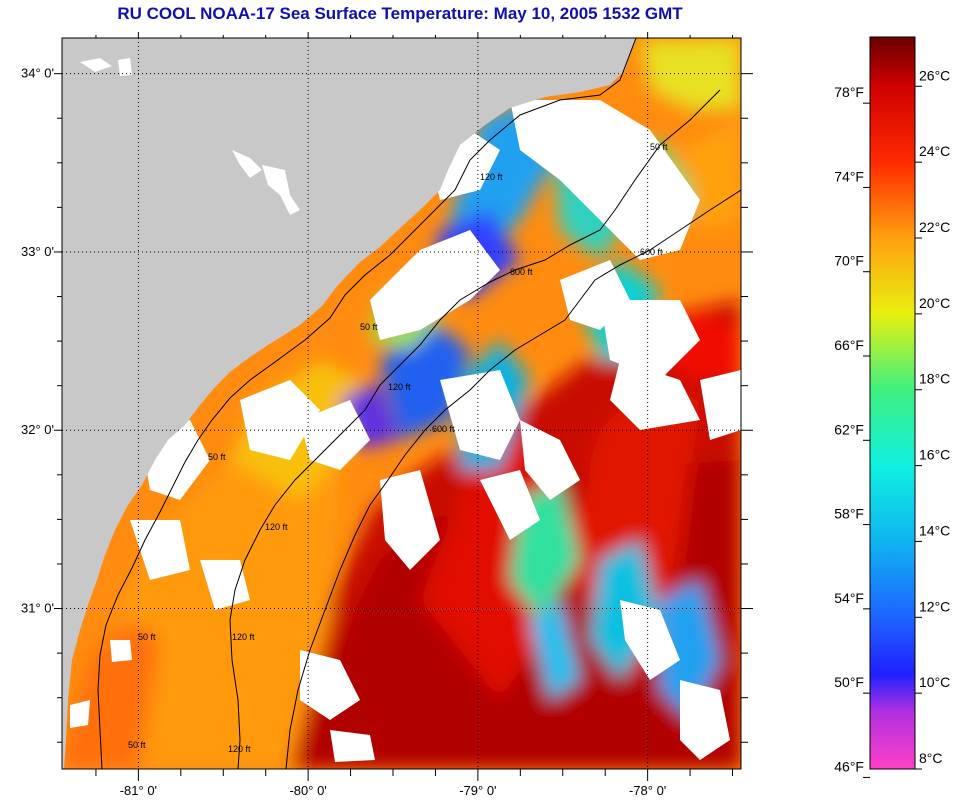 This screenshot has height=801, width=960. I want to click on celsius-tick-label: 20°C, so click(934, 303).